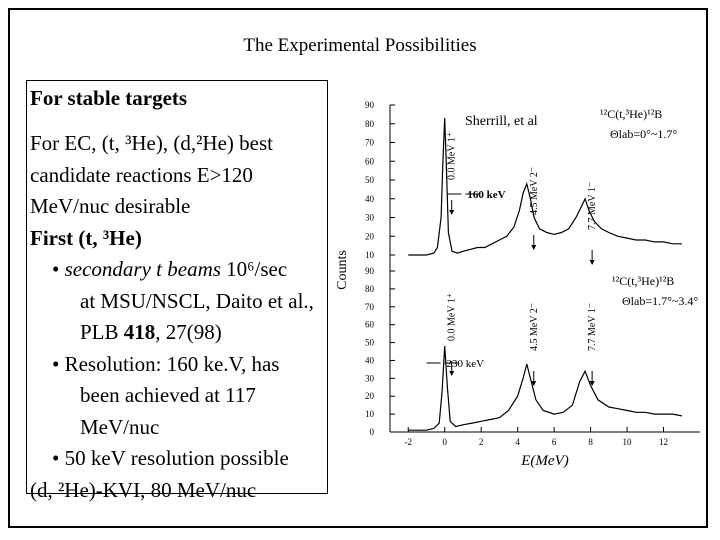 This screenshot has height=540, width=720. Describe the element at coordinates (143, 489) in the screenshot. I see `last-line: (d, ²He)-KVI, 80 MeV/nuc` at that location.